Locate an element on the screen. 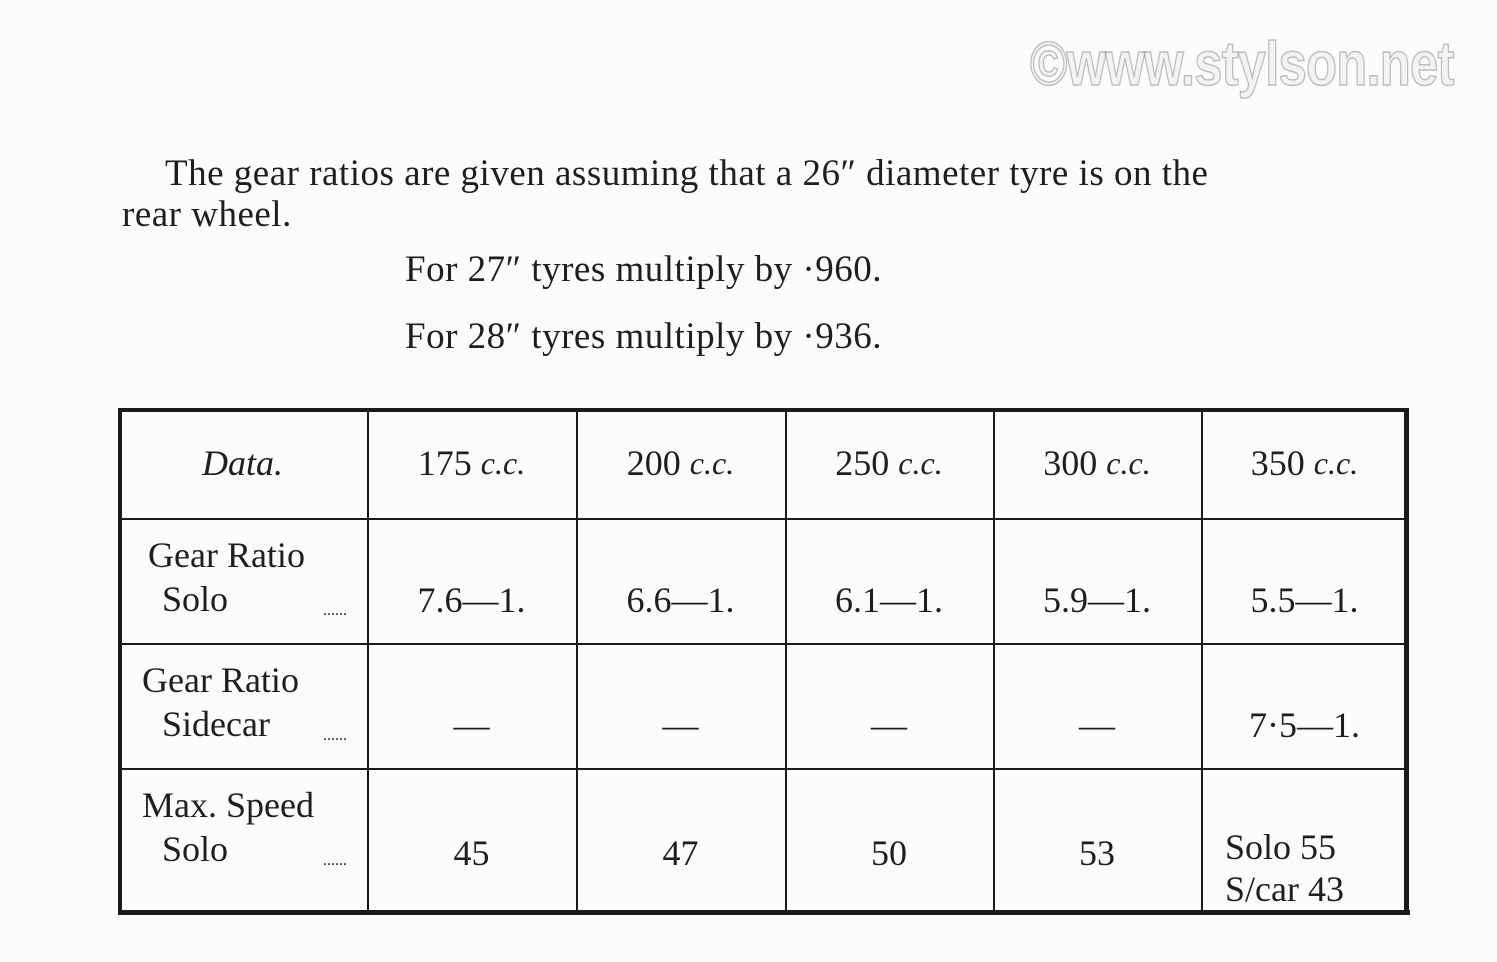  table-cell: 45 is located at coordinates (471, 853).